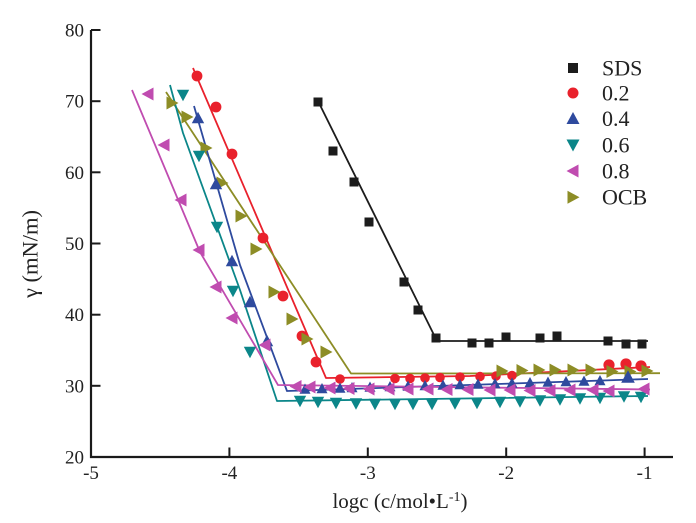 This screenshot has width=696, height=523. Describe the element at coordinates (74, 173) in the screenshot. I see `svg-text: 60` at that location.